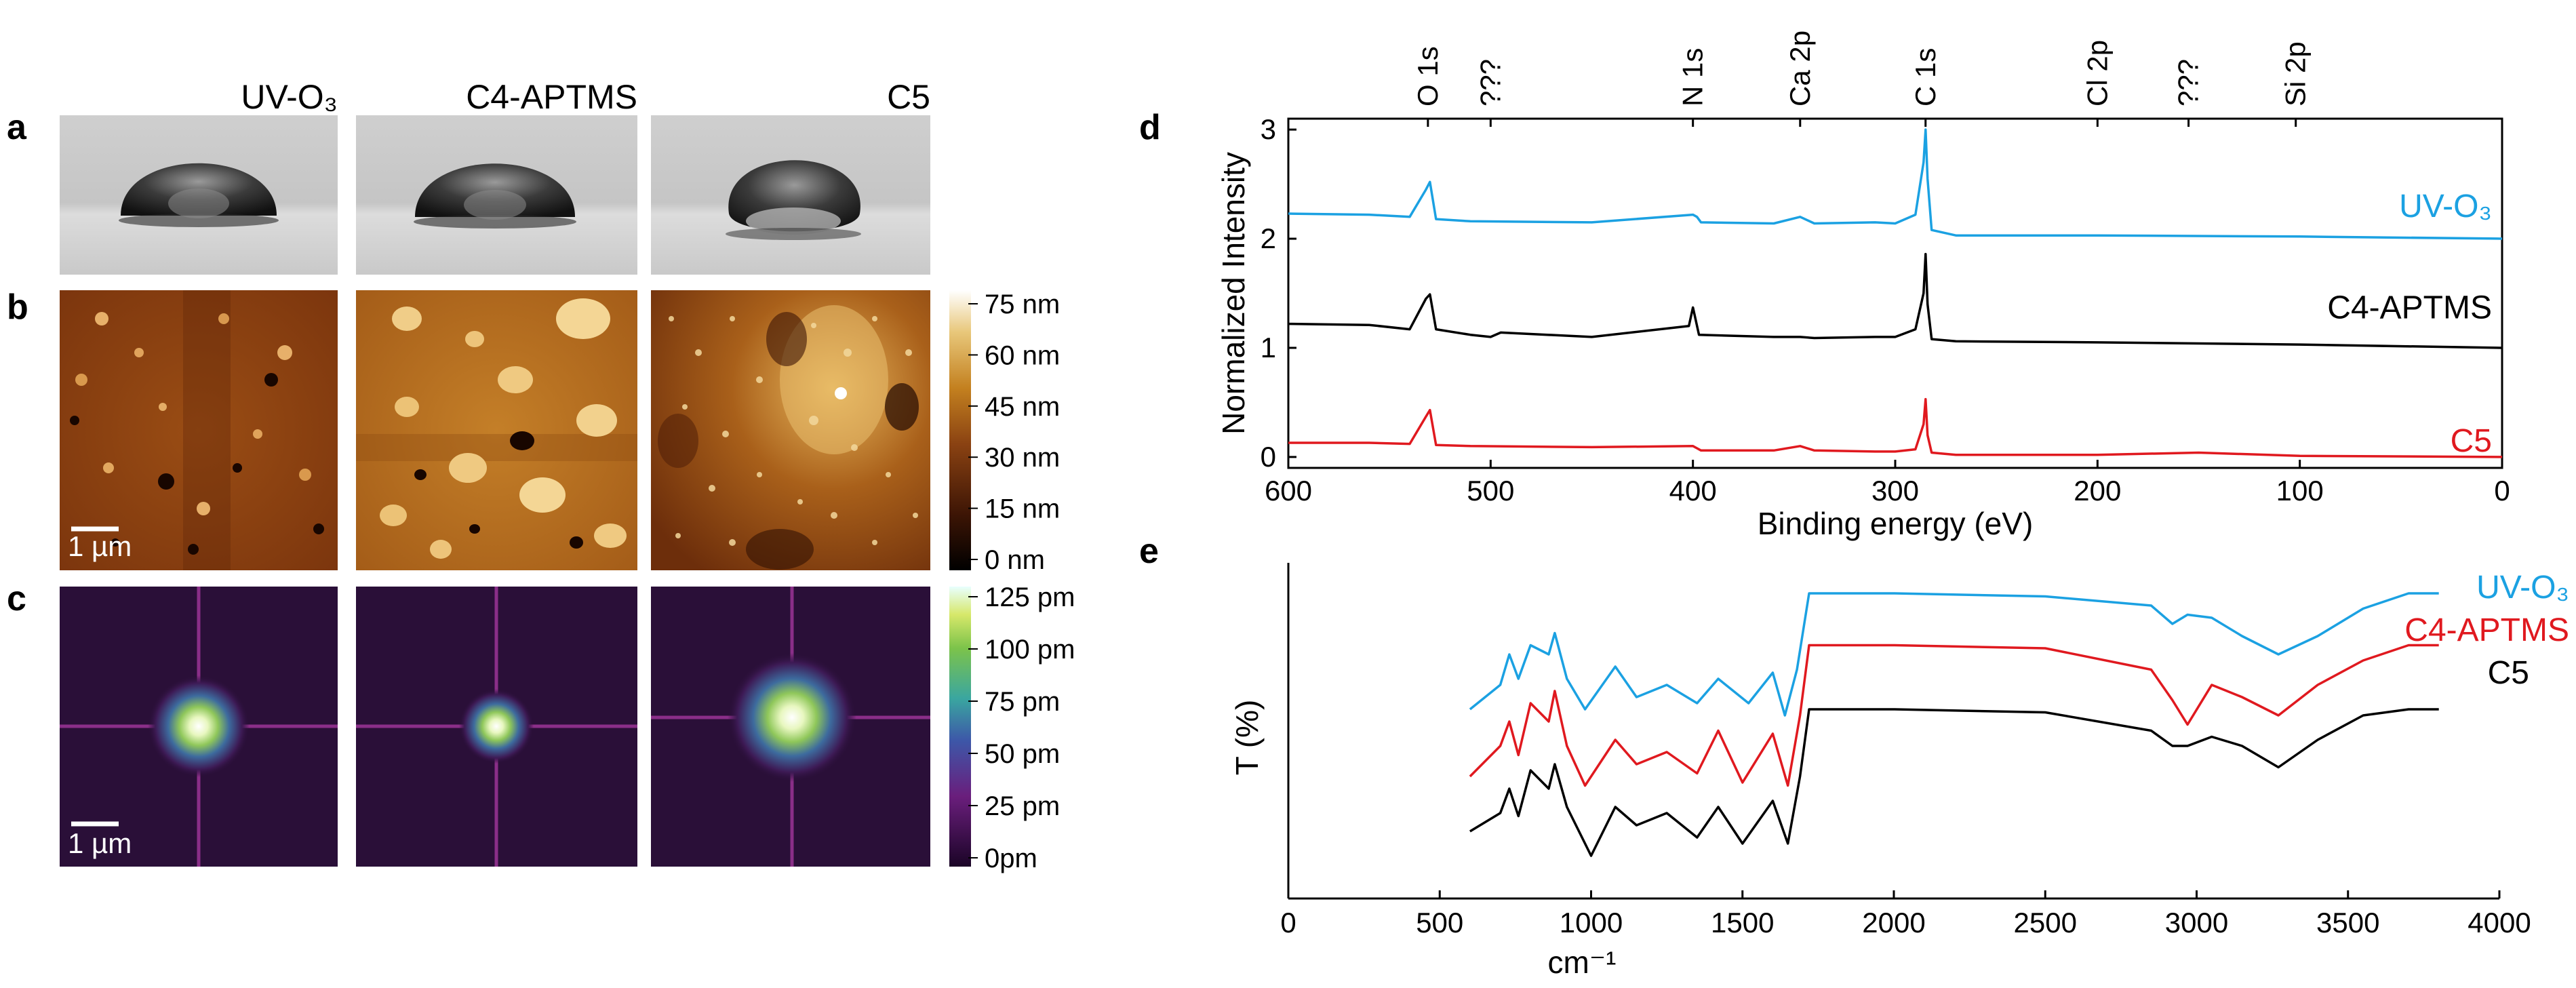 The width and height of the screenshot is (2576, 988). Describe the element at coordinates (1693, 77) in the screenshot. I see `peak-label: N 1s` at that location.